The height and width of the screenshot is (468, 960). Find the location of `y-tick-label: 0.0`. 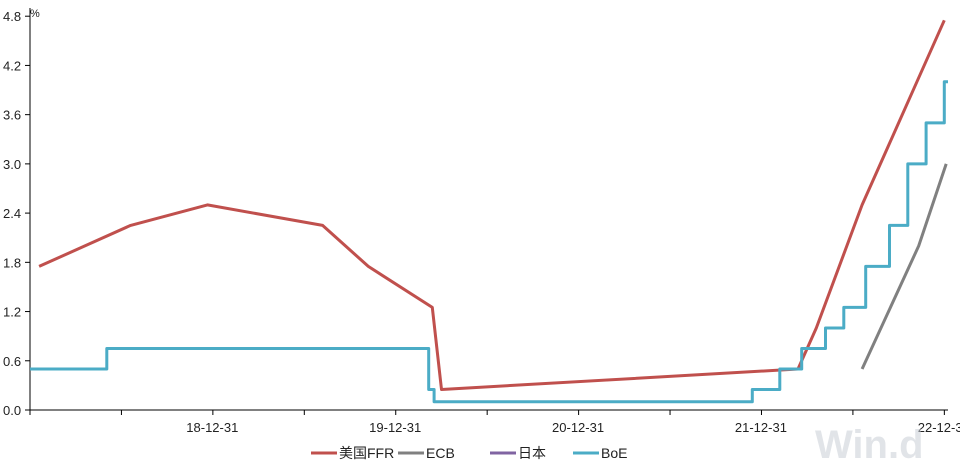

y-tick-label: 0.0 is located at coordinates (12, 410).